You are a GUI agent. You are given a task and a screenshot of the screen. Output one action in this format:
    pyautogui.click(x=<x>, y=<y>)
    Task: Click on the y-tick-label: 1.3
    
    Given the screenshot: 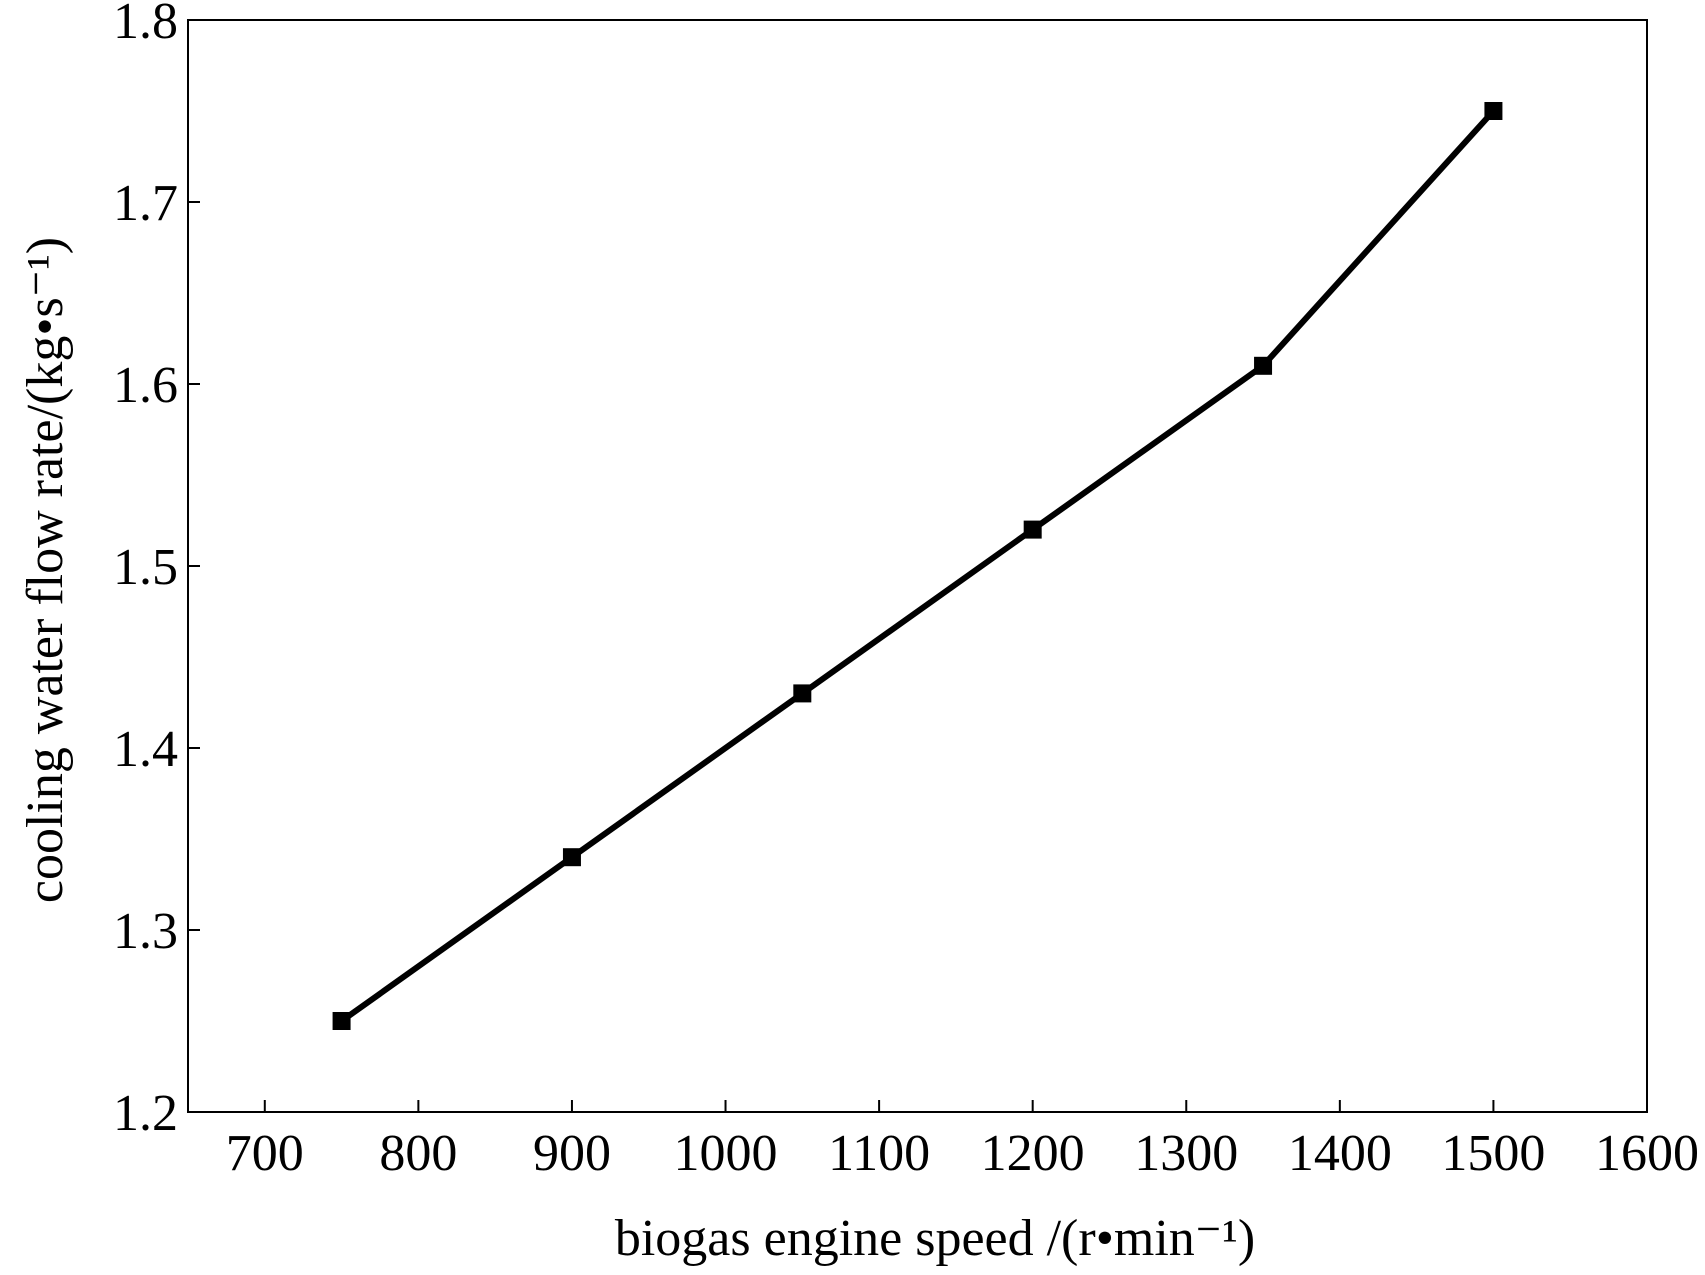 What is the action you would take?
    pyautogui.click(x=145, y=931)
    